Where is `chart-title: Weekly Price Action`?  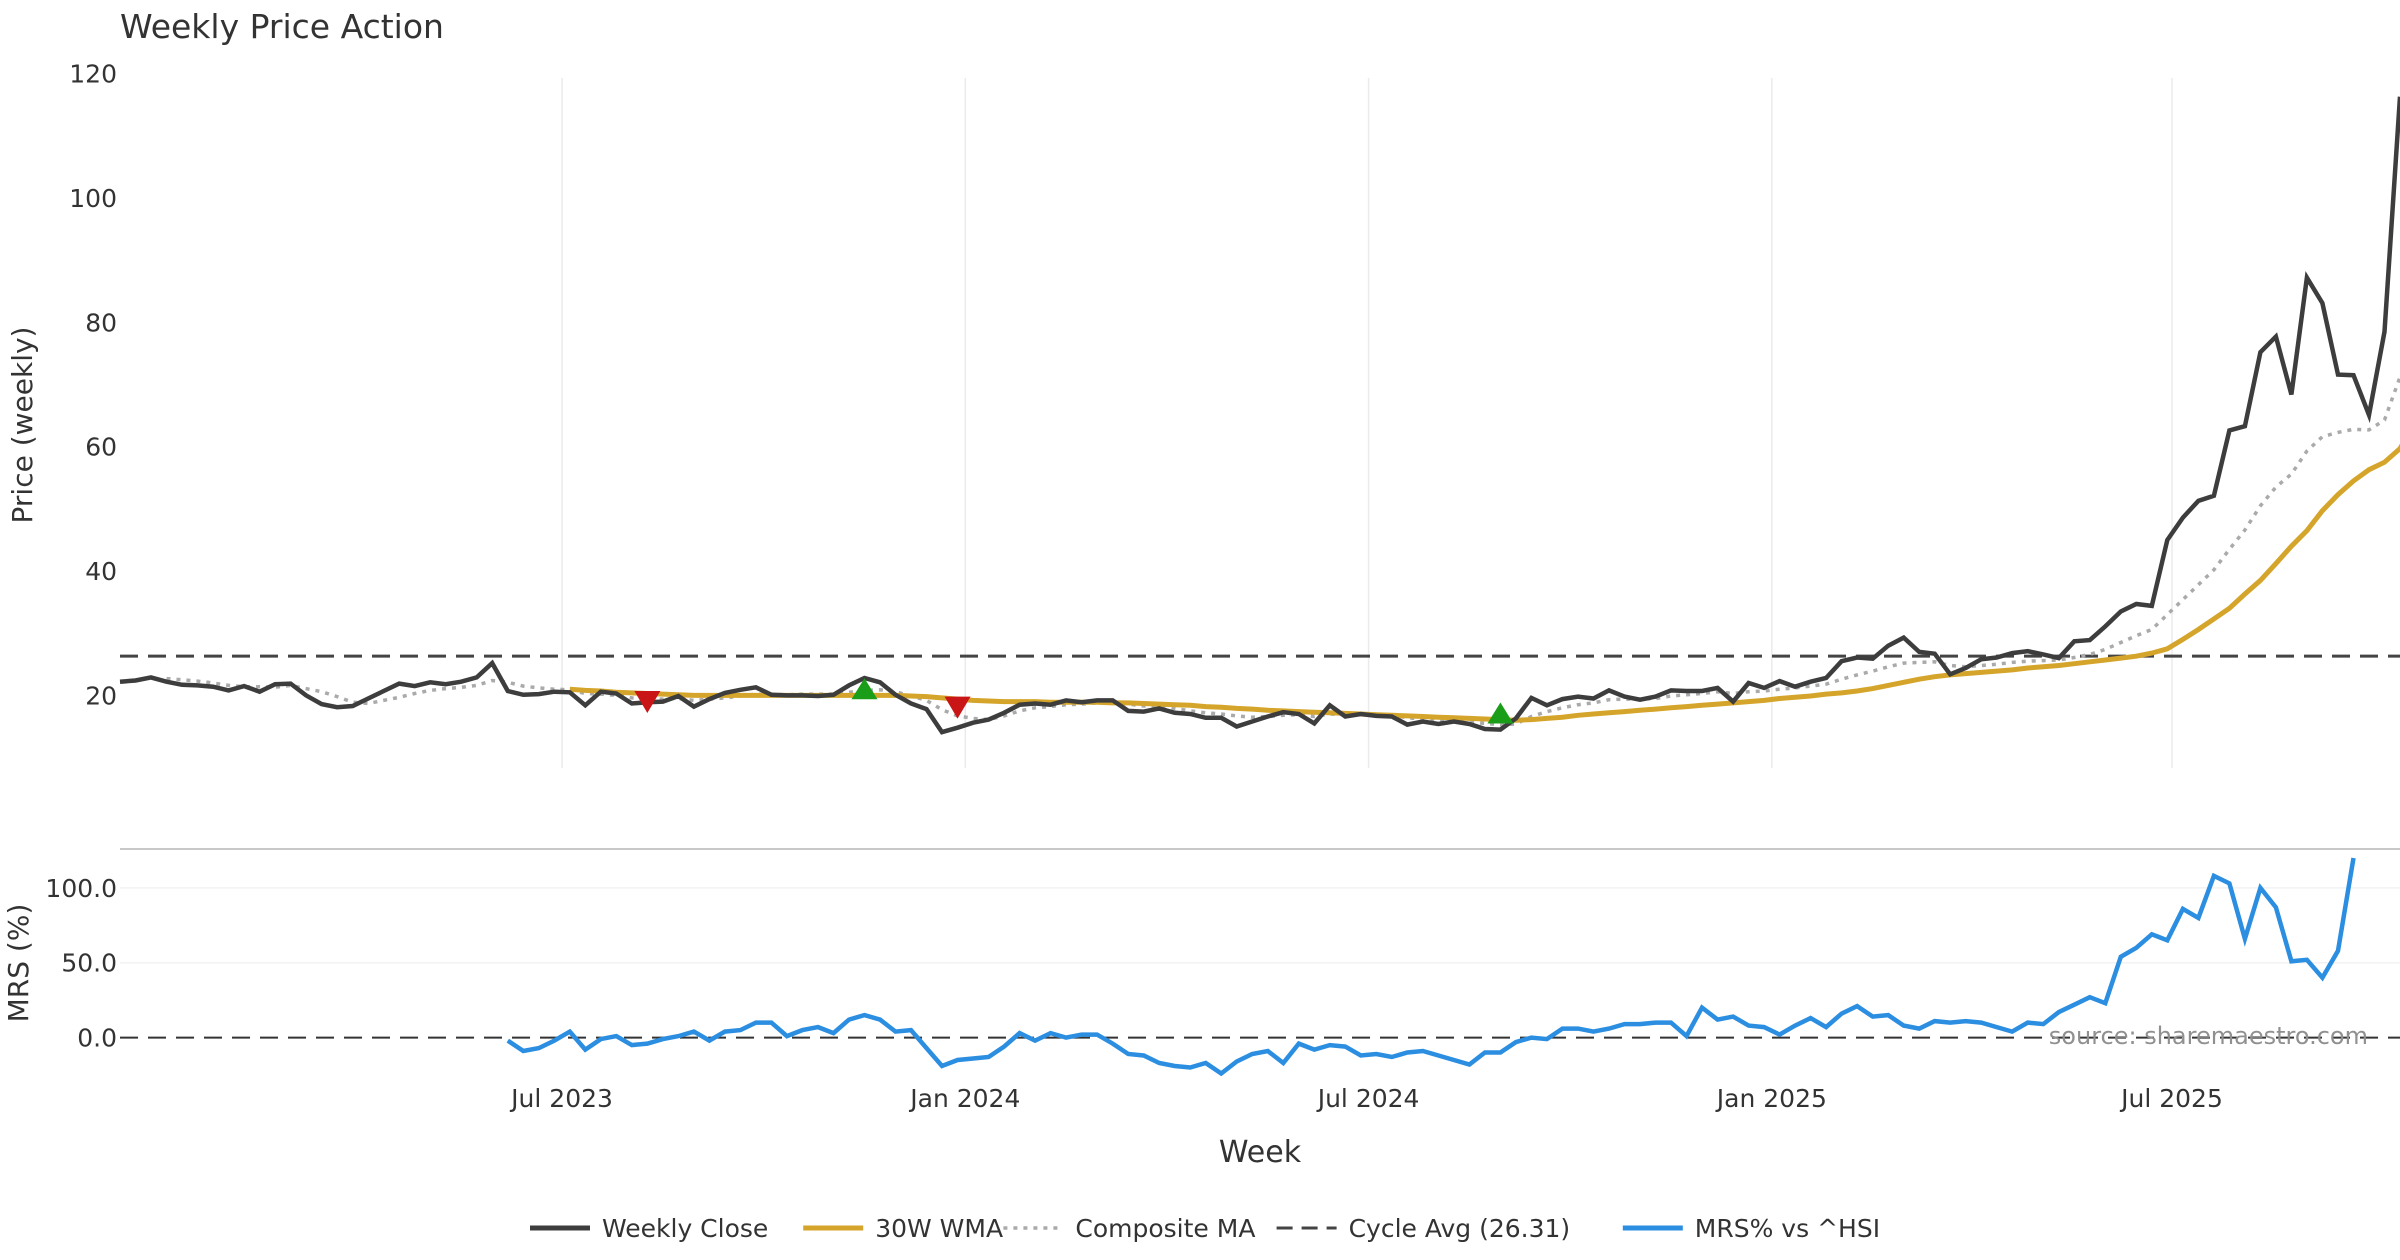 chart-title: Weekly Price Action is located at coordinates (282, 26).